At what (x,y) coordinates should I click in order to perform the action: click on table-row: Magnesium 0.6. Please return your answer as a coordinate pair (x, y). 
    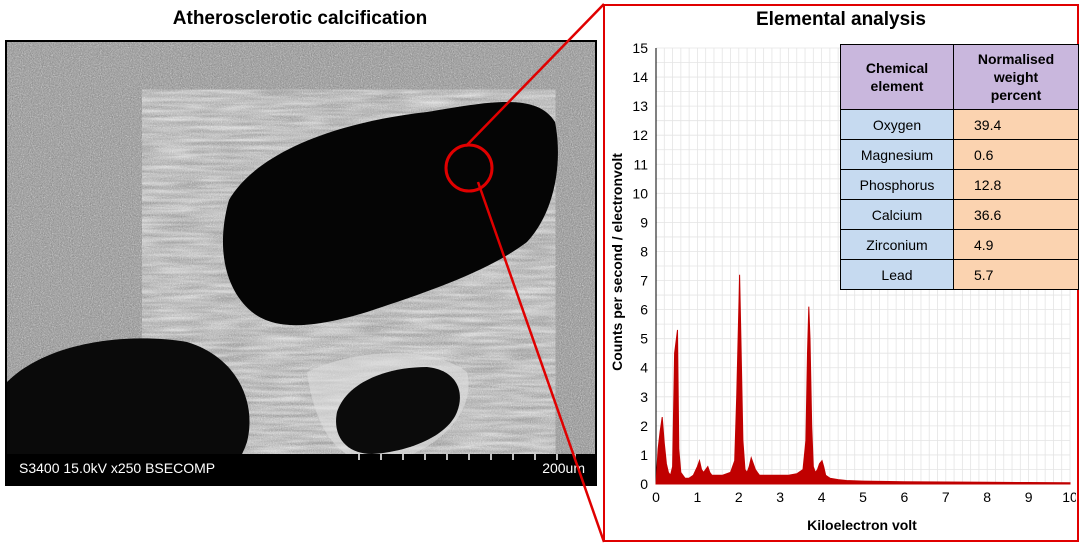
    Looking at the image, I should click on (959, 154).